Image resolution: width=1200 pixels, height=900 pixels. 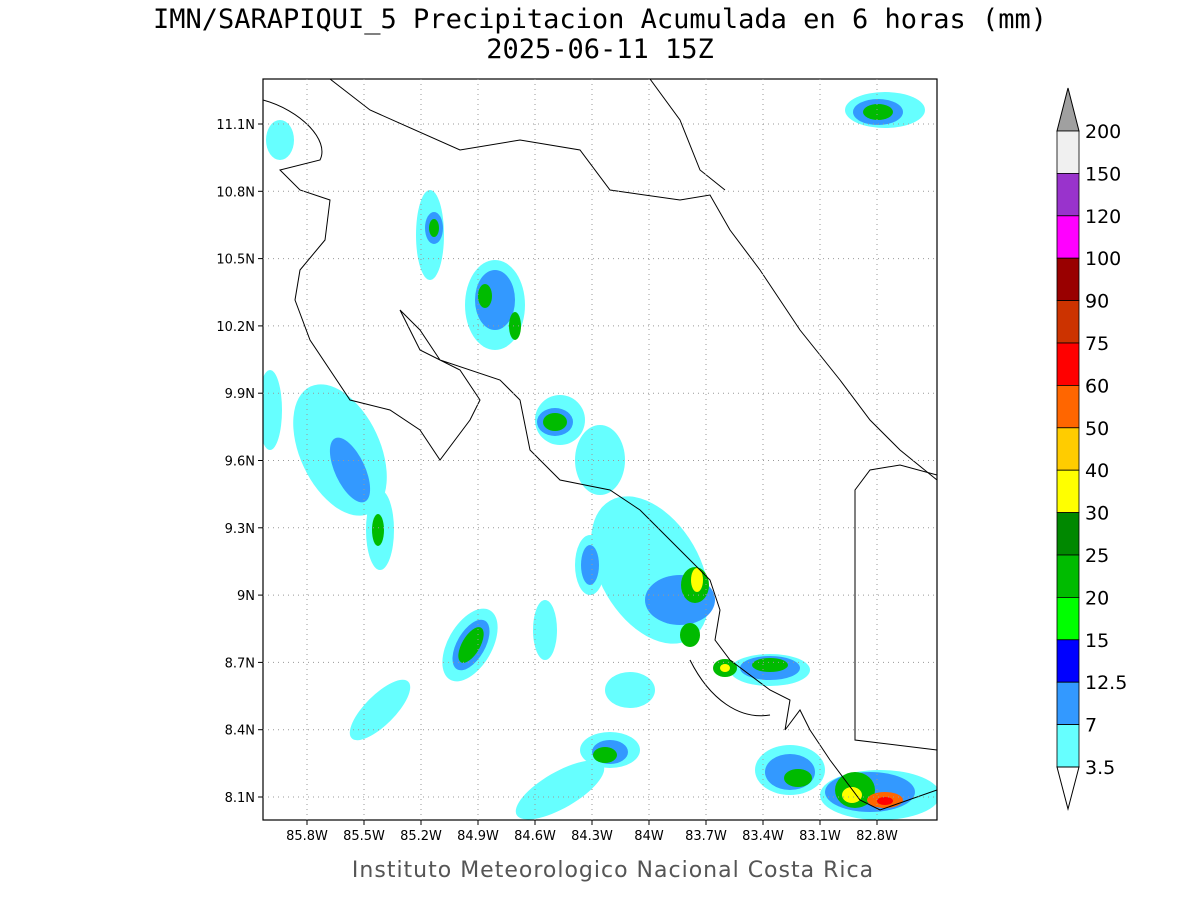 What do you see at coordinates (1097, 598) in the screenshot?
I see `colorbar-label: 20` at bounding box center [1097, 598].